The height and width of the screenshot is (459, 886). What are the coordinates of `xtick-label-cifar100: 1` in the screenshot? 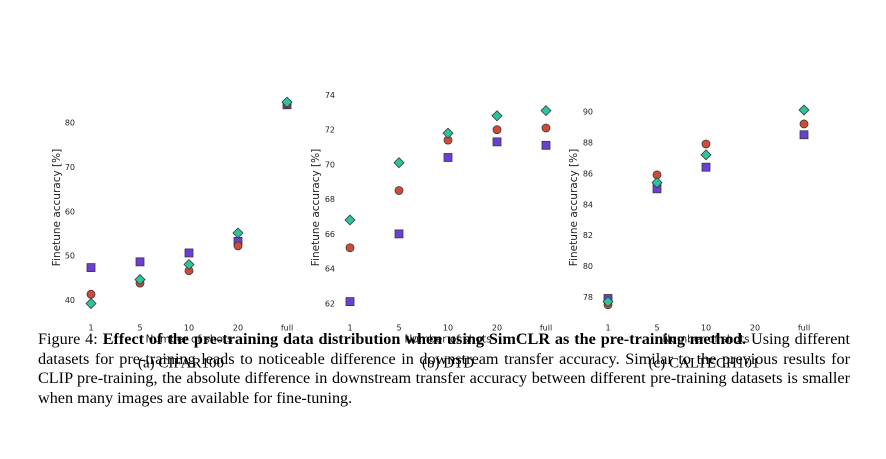 It's located at (90, 328).